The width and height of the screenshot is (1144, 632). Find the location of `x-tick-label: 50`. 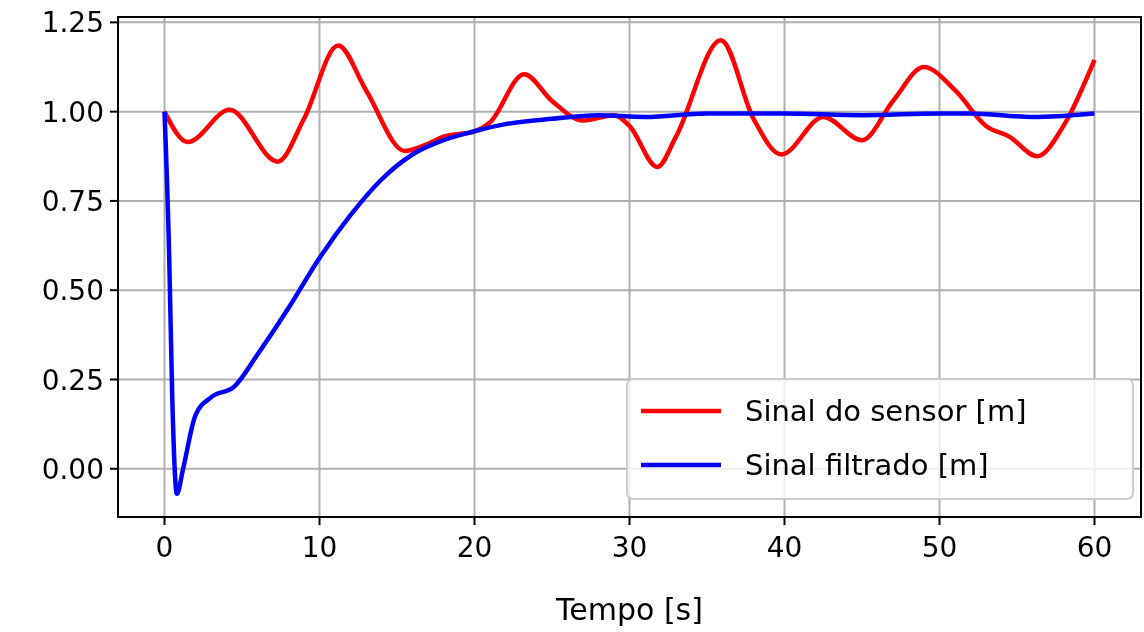

x-tick-label: 50 is located at coordinates (939, 547).